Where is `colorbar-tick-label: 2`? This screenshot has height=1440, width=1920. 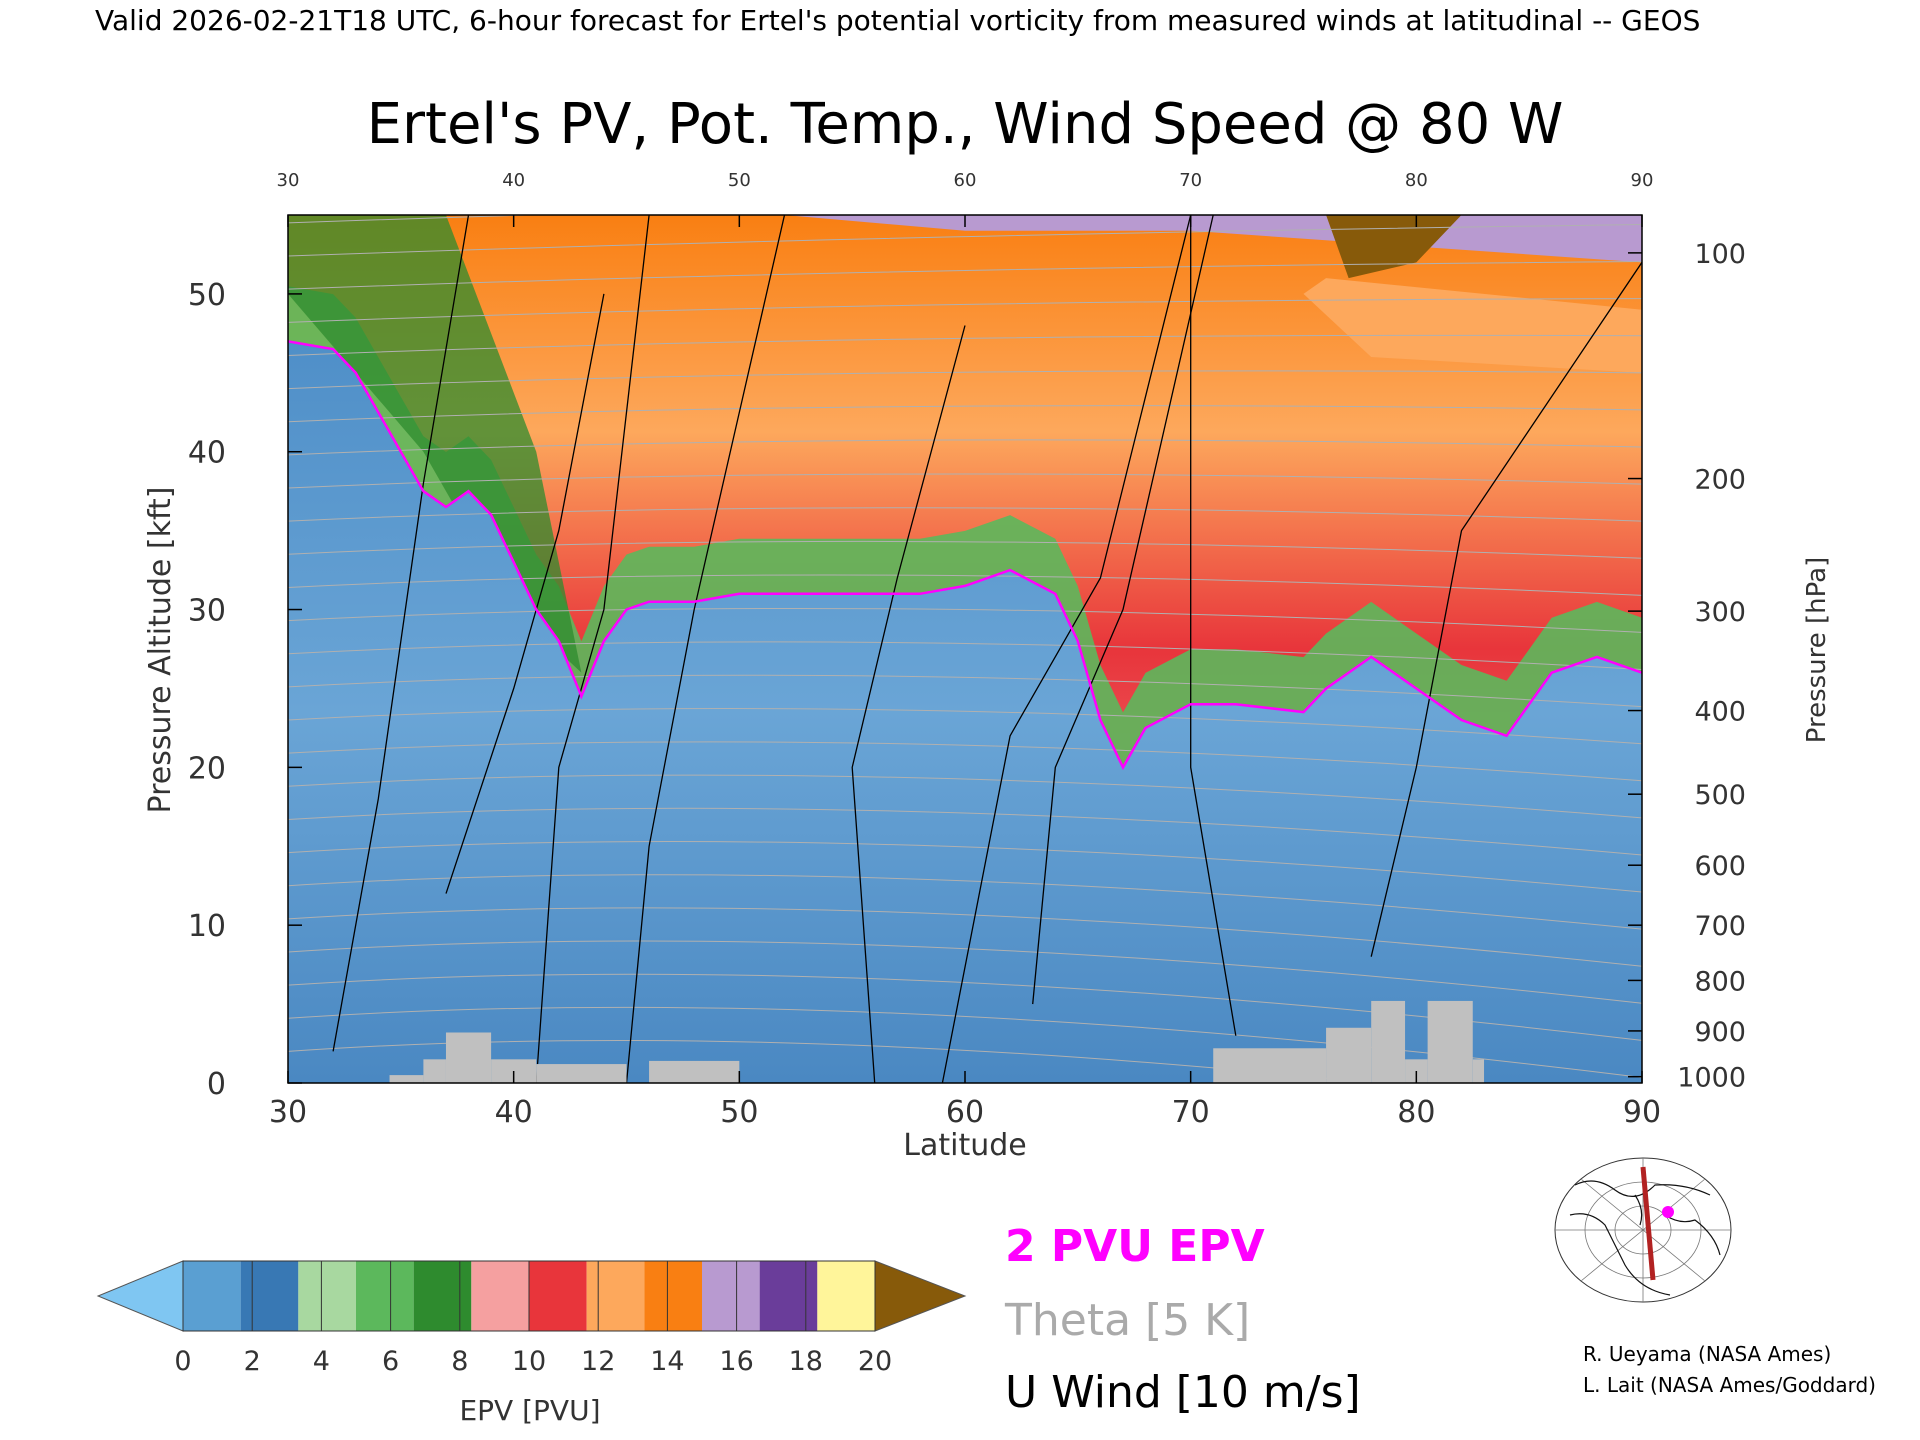 colorbar-tick-label: 2 is located at coordinates (252, 1361).